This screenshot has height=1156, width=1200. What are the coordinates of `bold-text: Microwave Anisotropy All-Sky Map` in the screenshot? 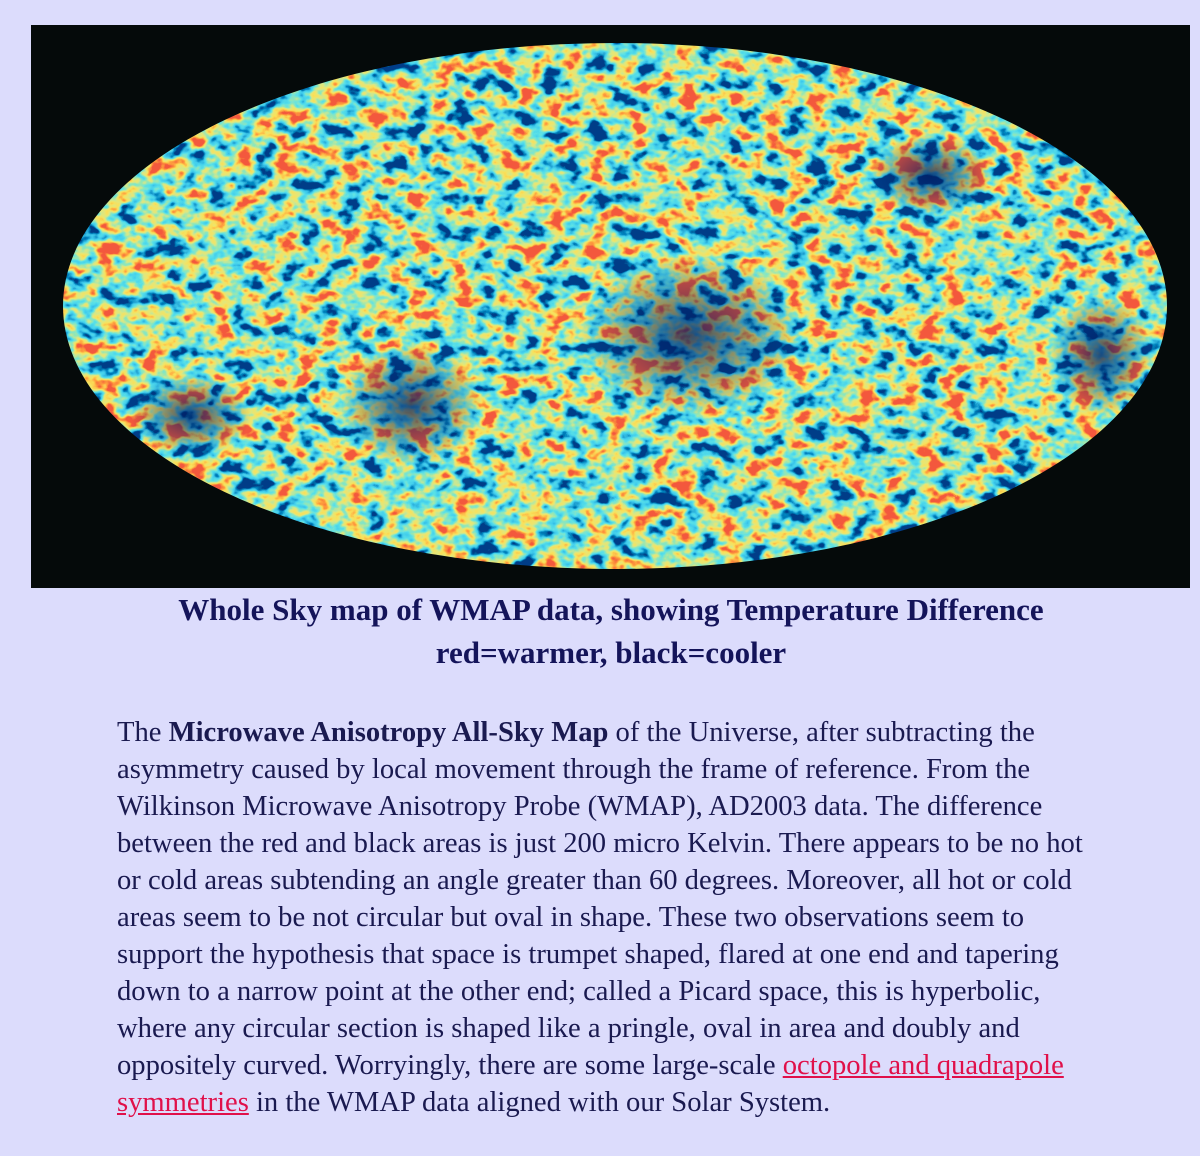 It's located at (388, 732).